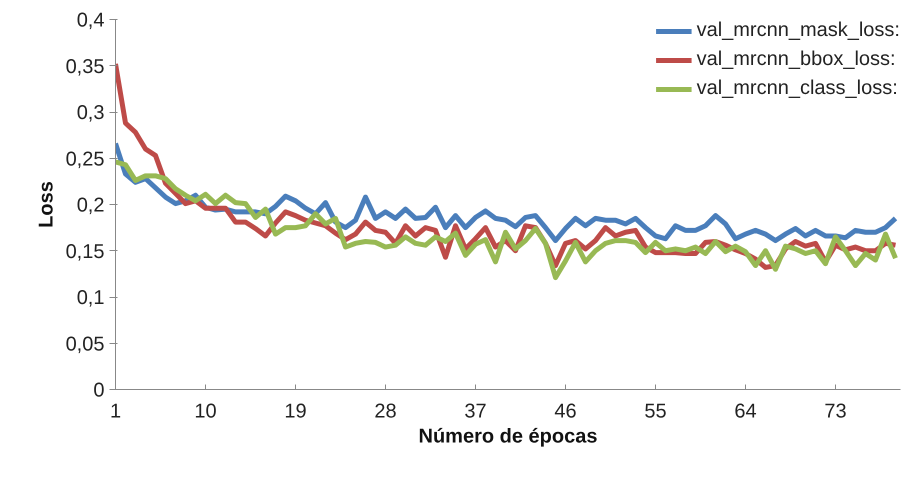  What do you see at coordinates (796, 59) in the screenshot?
I see `legend-label: val_mrcnn_bbox_loss:` at bounding box center [796, 59].